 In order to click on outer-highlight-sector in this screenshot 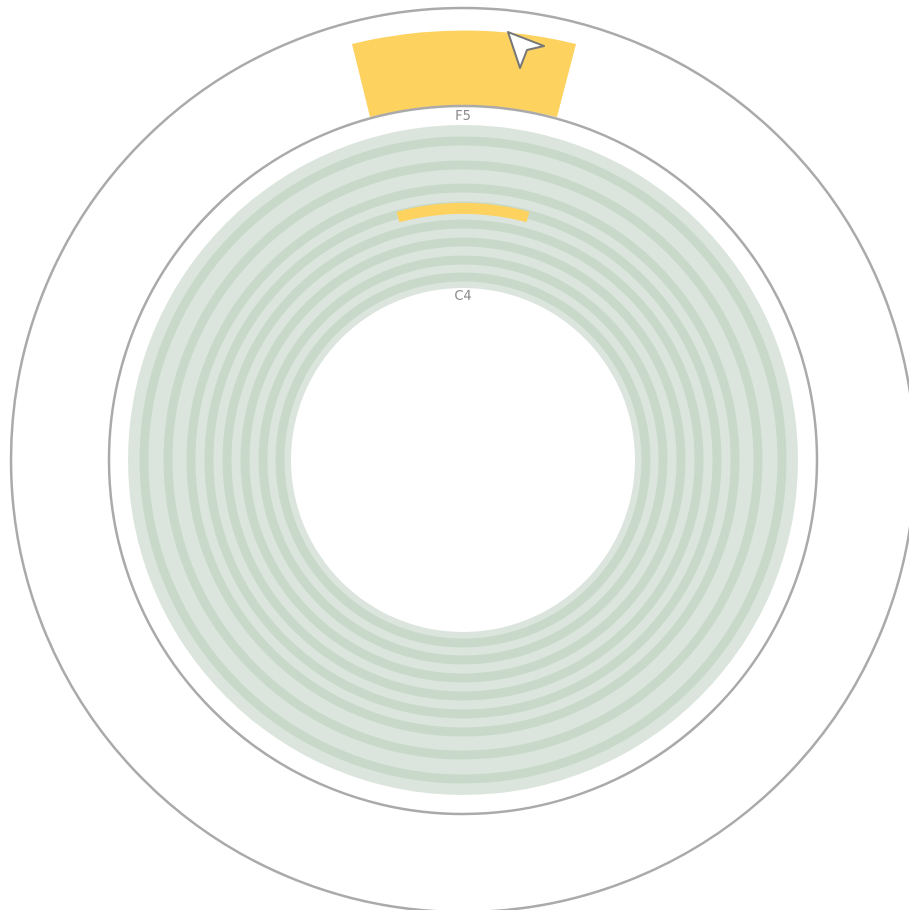, I will do `click(464, 74)`.